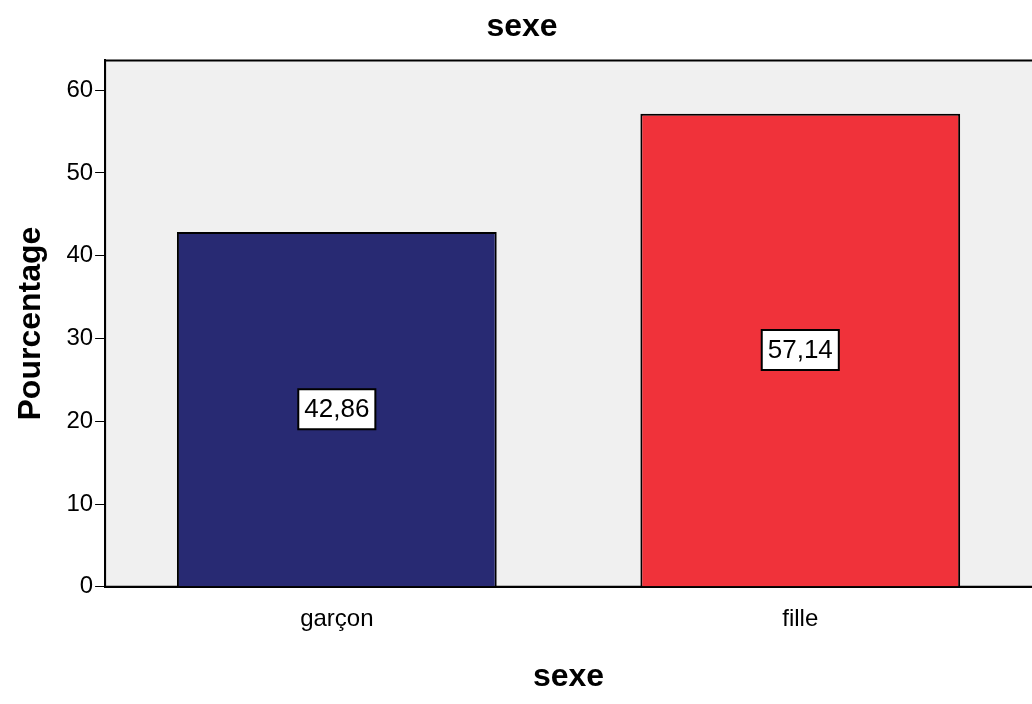 This screenshot has width=1032, height=704. I want to click on y-tick-label: 20, so click(80, 419).